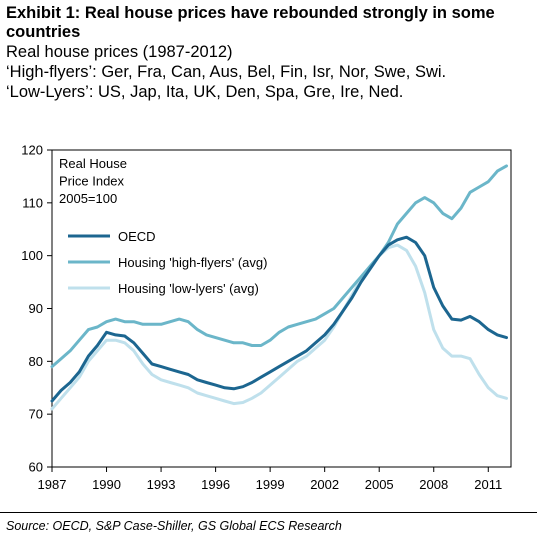  I want to click on y-tick-label: 90, so click(36, 308).